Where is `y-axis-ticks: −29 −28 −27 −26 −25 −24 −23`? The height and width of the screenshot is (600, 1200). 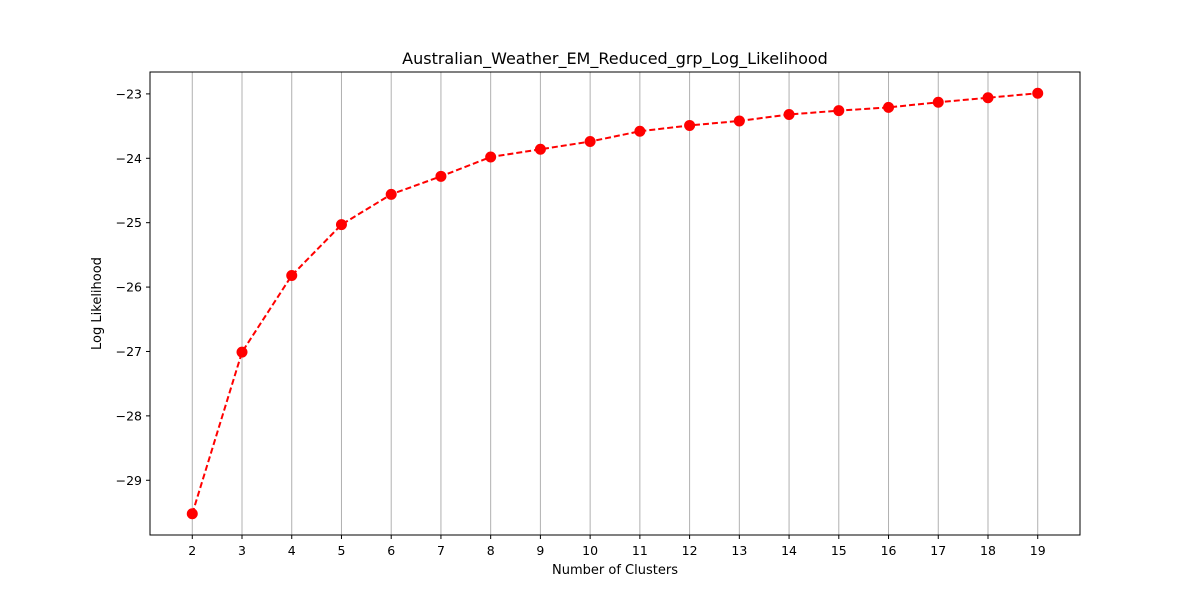 y-axis-ticks: −29 −28 −27 −26 −25 −24 −23 is located at coordinates (133, 287).